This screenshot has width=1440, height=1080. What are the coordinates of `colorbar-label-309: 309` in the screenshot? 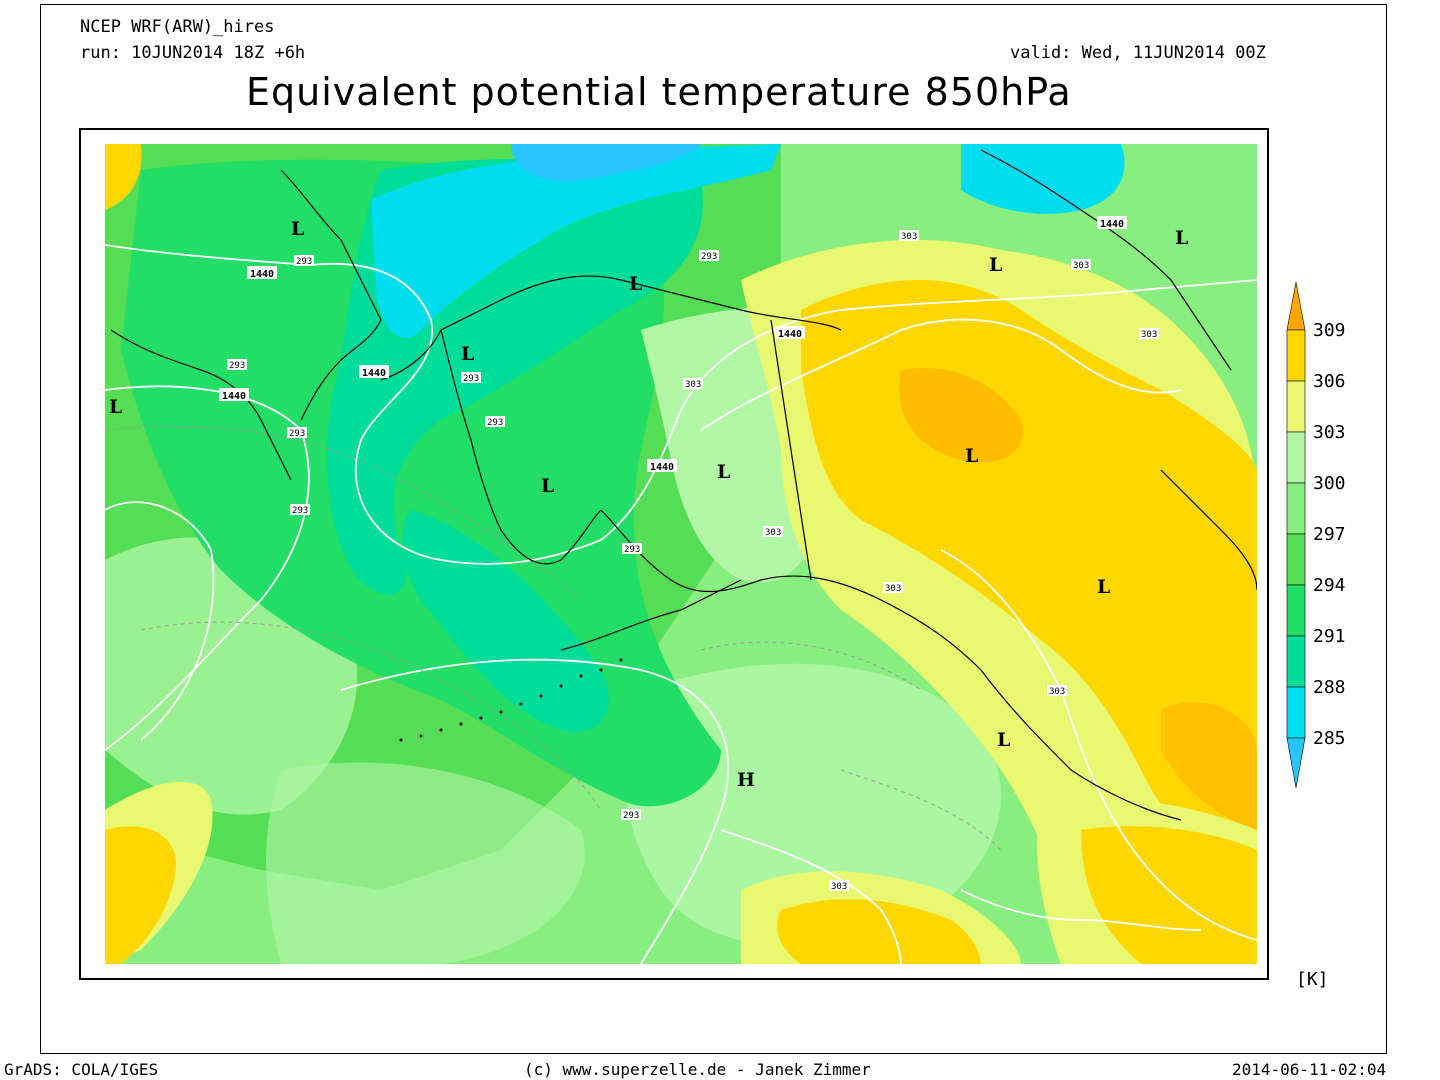 It's located at (1329, 330).